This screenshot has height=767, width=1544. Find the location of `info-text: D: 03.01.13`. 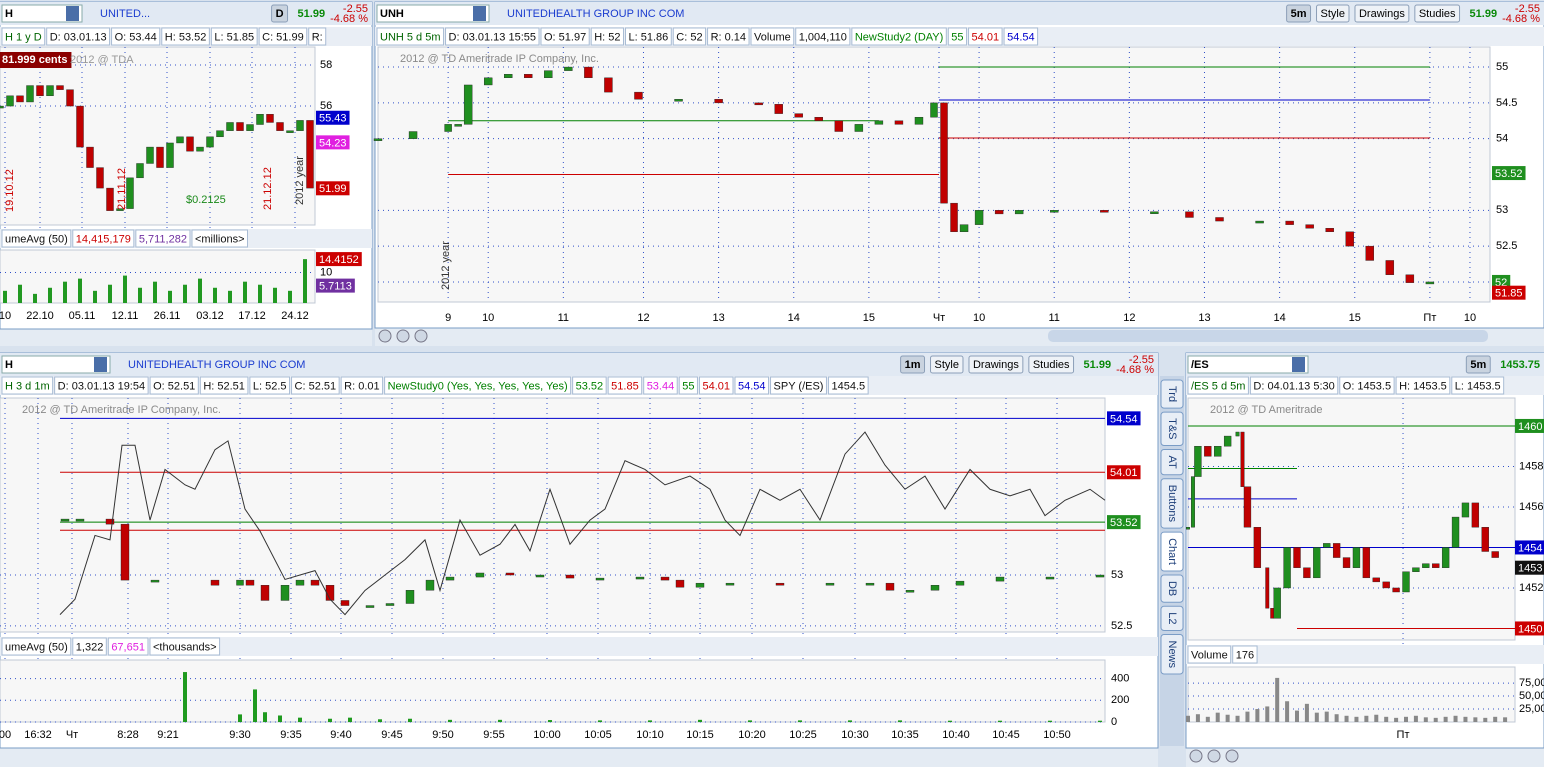

info-text: D: 03.01.13 is located at coordinates (78, 37).